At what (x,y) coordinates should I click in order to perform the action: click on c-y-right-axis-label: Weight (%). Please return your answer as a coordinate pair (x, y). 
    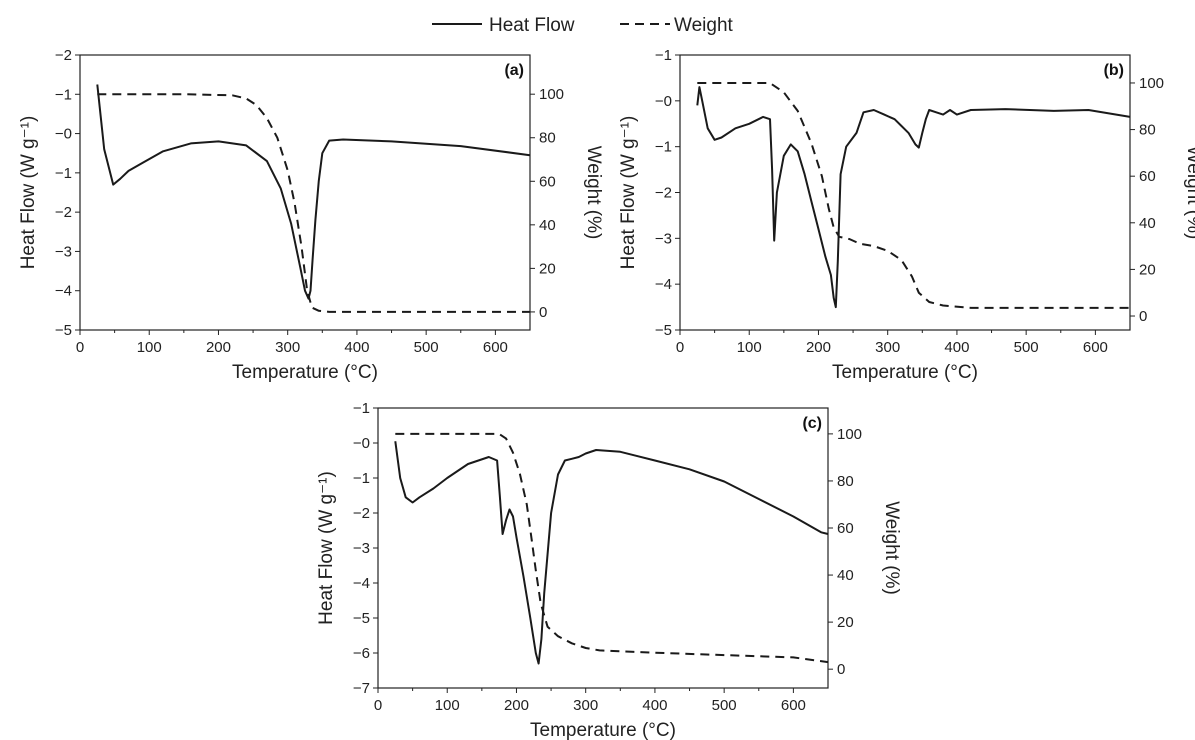
    Looking at the image, I should click on (891, 548).